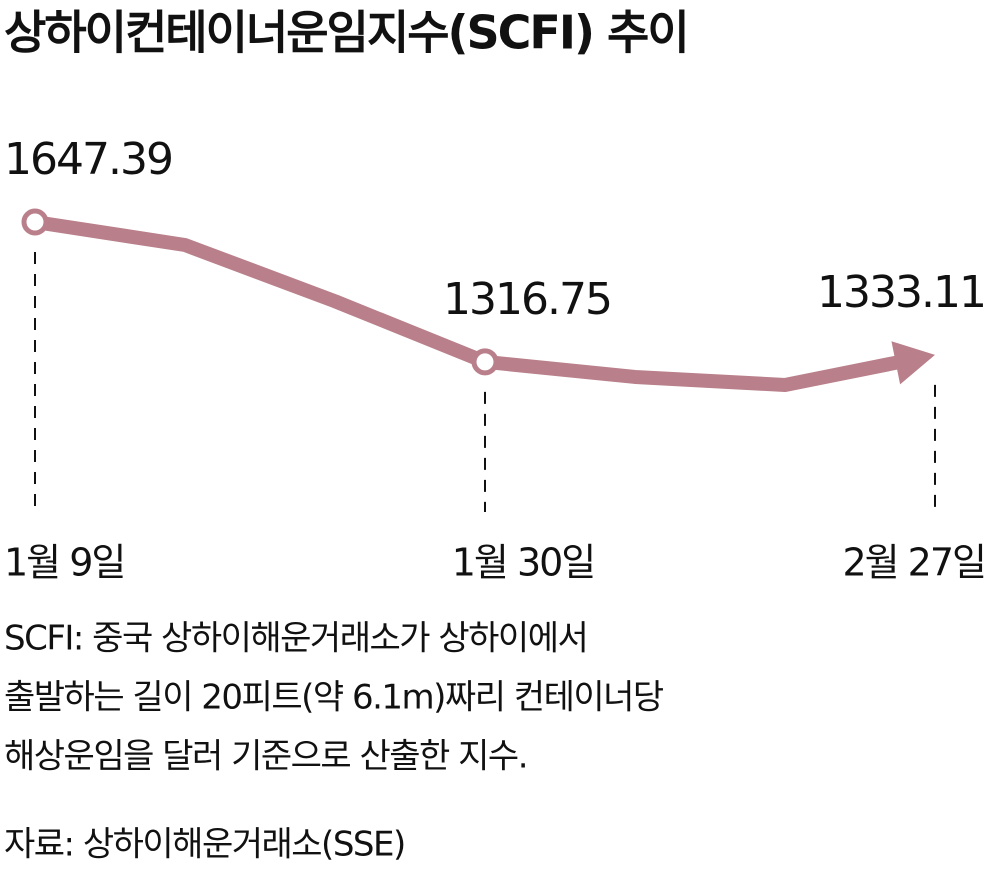 This screenshot has width=1000, height=877. I want to click on note: 출발하는 길이 20피트(약 6.1m)짜리 컨테이너당, so click(334, 698).